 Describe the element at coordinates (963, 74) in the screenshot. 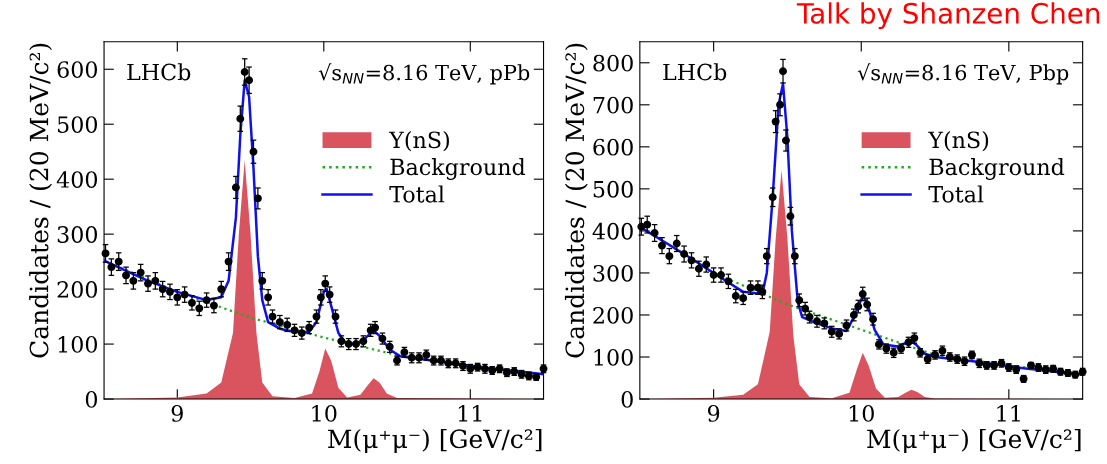

I see `annotation: √s$_{NN}$=8.16 TeV, Pbp` at that location.